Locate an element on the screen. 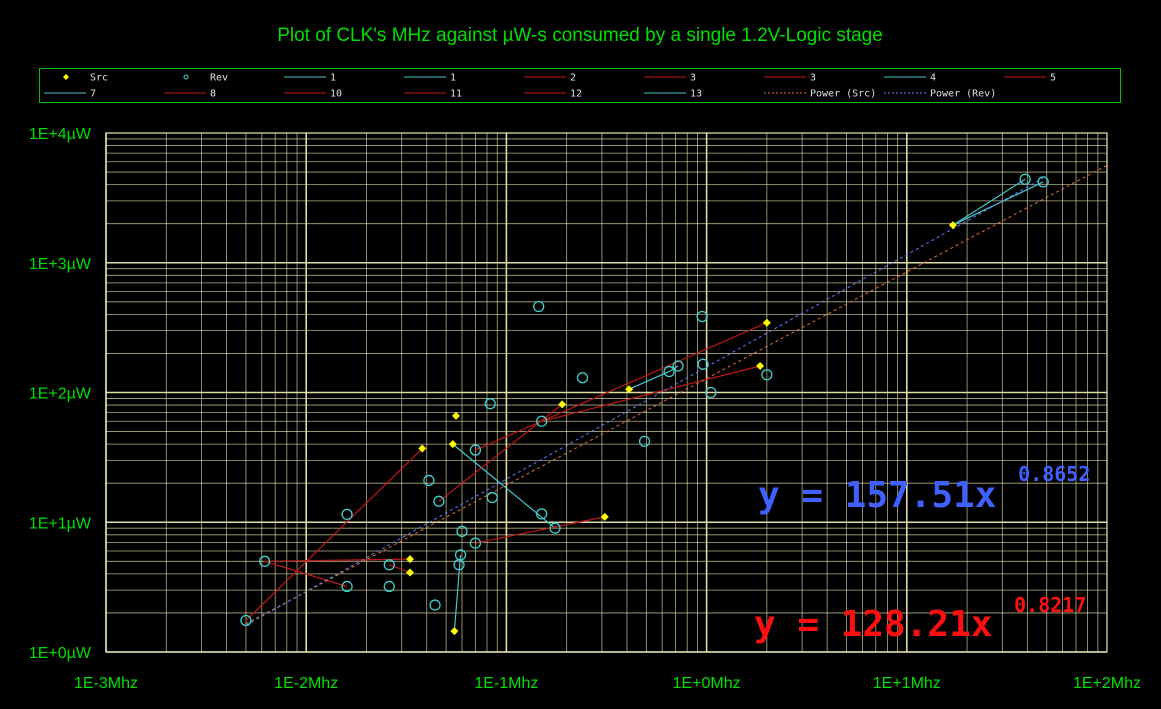  legend-label: 13 is located at coordinates (696, 94).